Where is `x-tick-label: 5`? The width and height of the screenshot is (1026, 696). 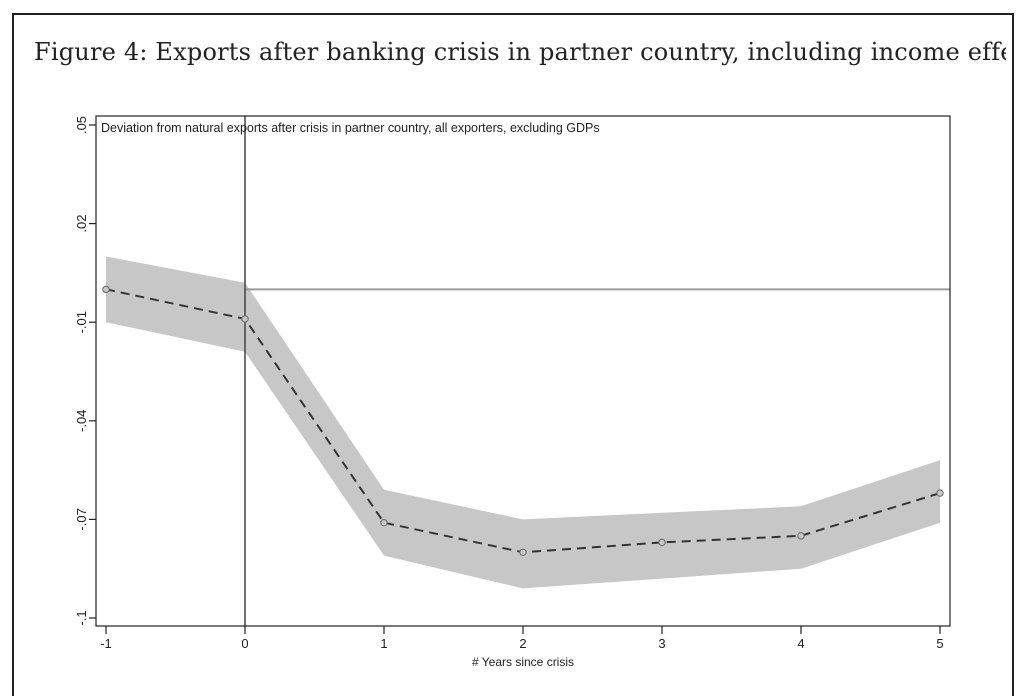 x-tick-label: 5 is located at coordinates (939, 643).